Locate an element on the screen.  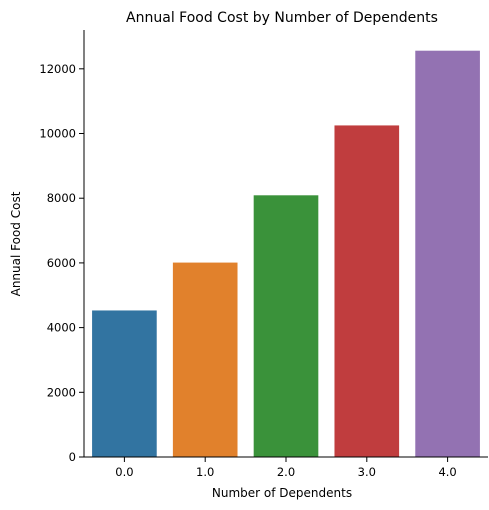
x-tick-label-2: 2.0 is located at coordinates (286, 472).